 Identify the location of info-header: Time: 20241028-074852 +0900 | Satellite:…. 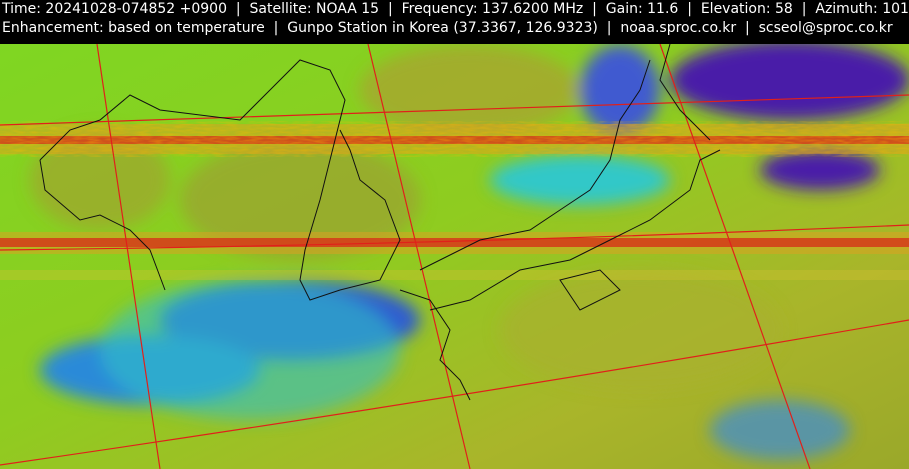
(454, 22).